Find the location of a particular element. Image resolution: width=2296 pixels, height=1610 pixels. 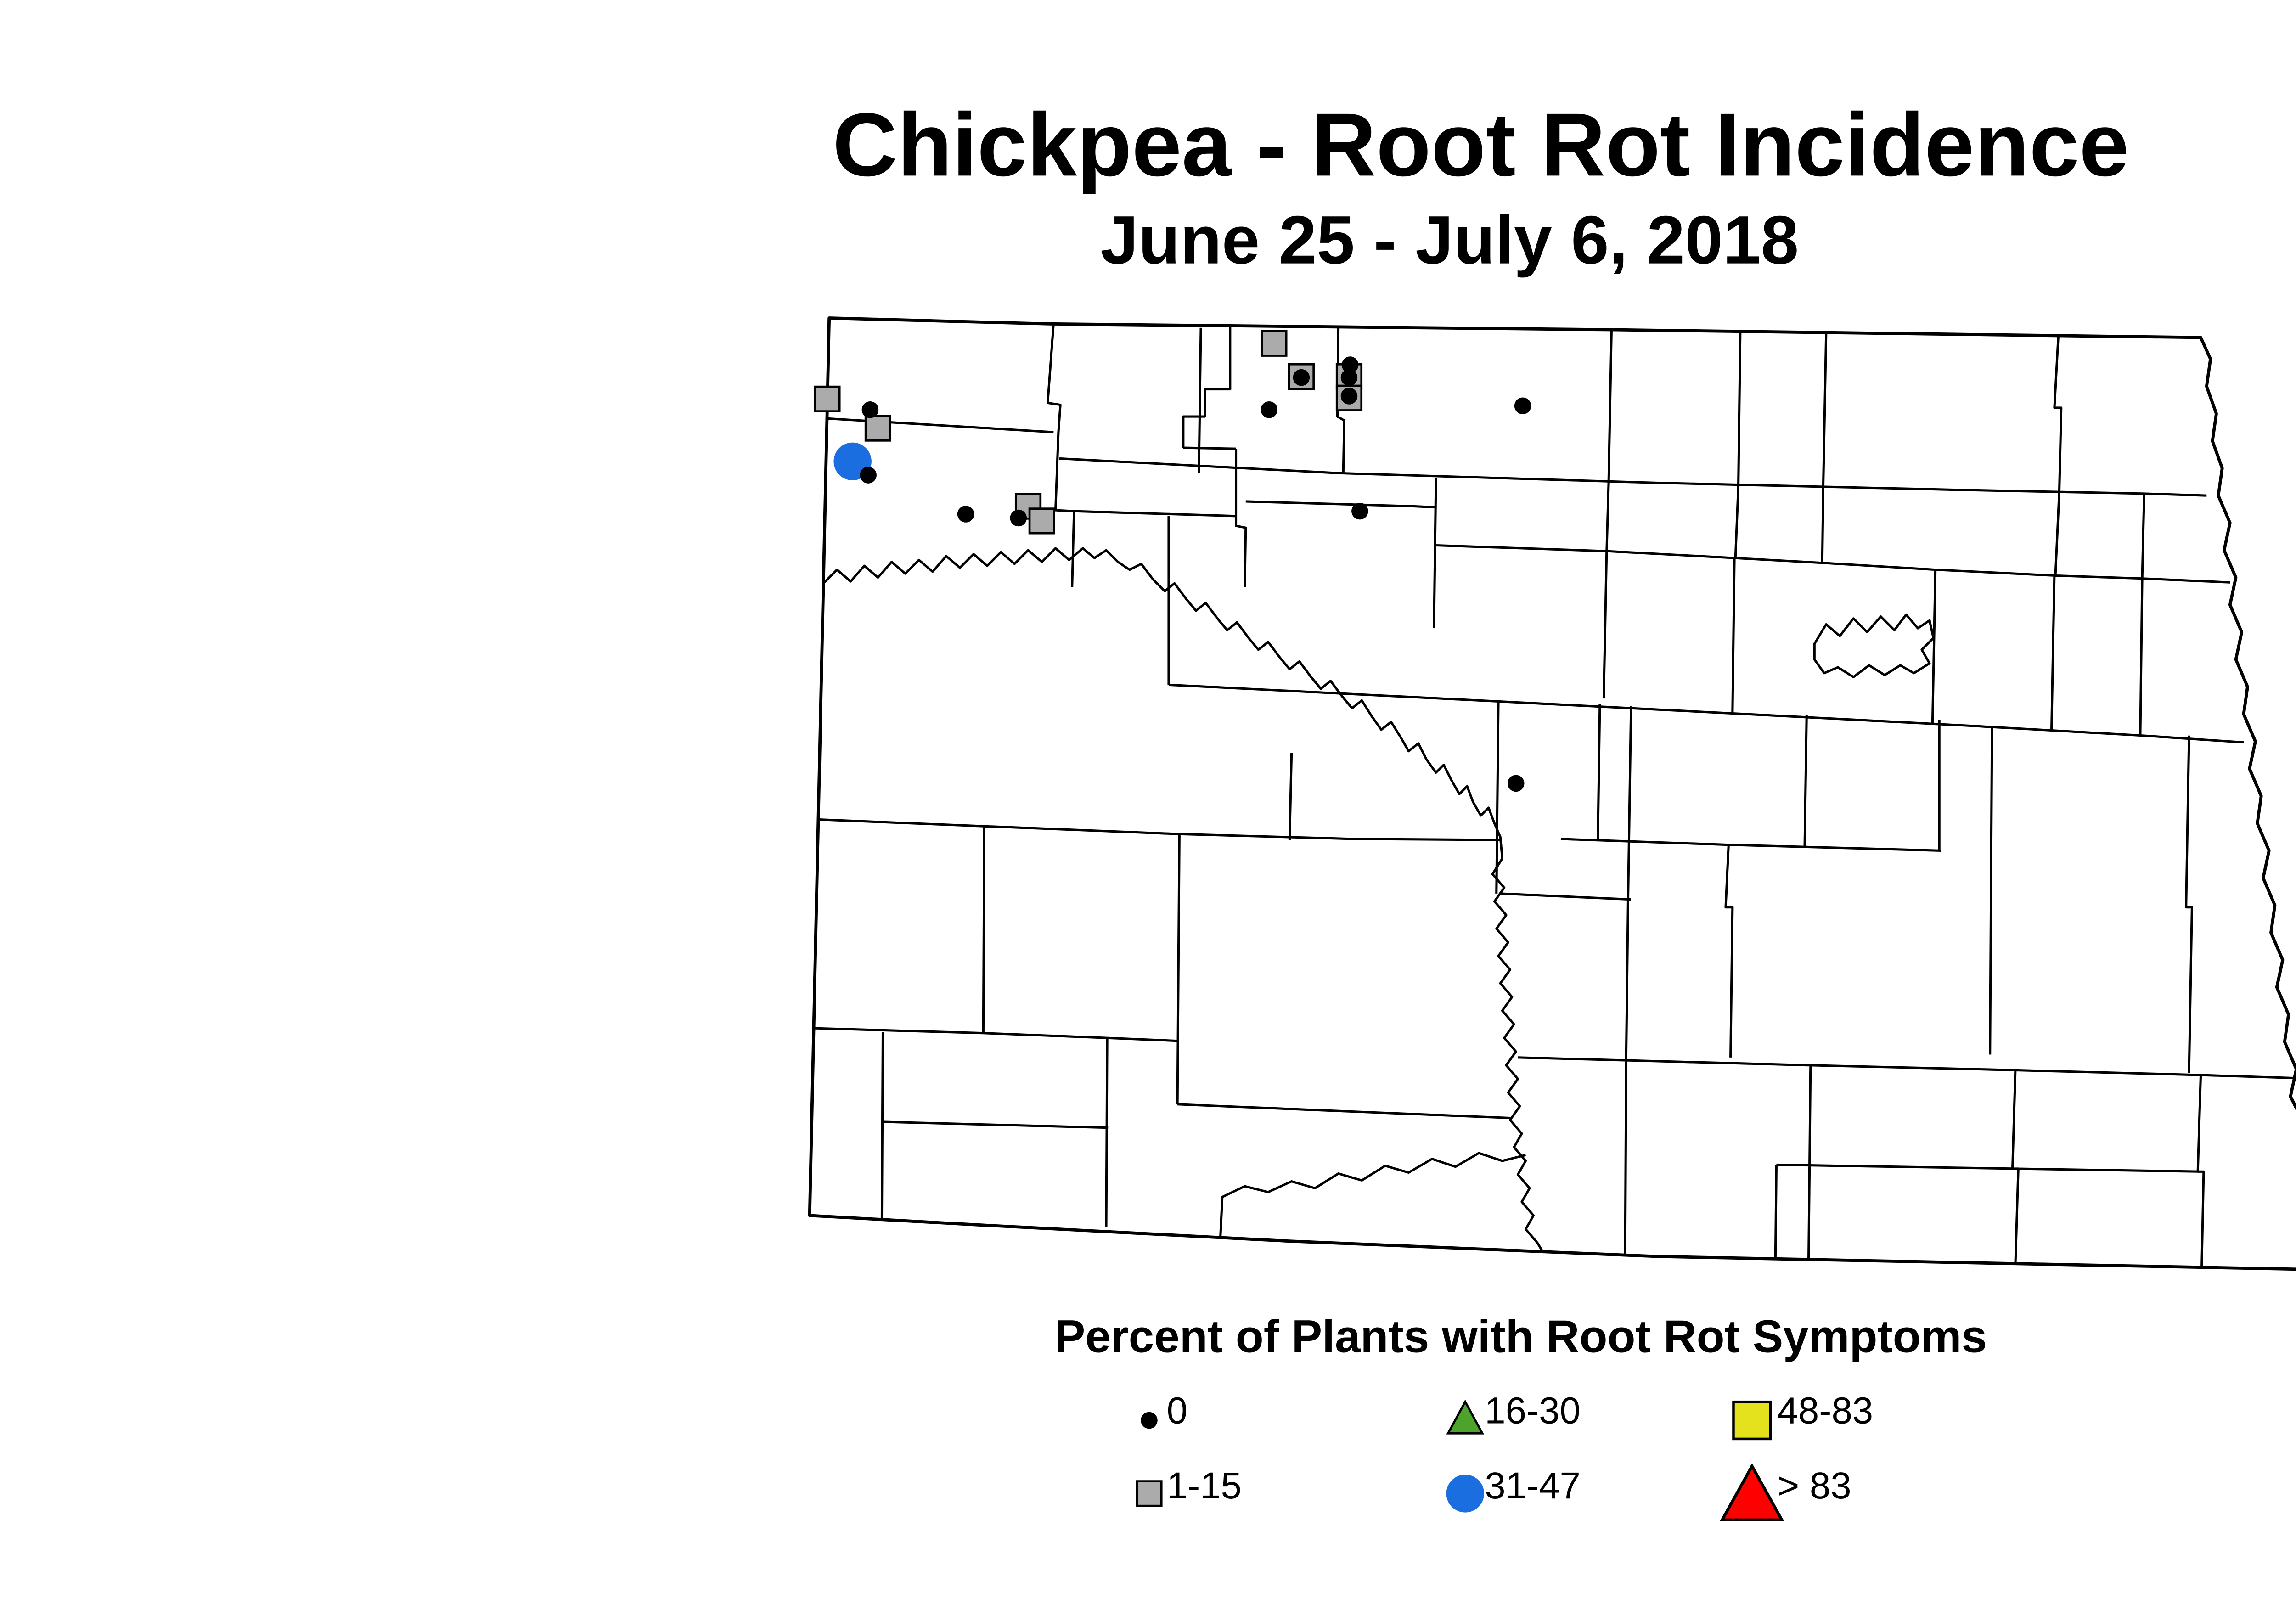

legend-label: 0 is located at coordinates (1177, 1410).